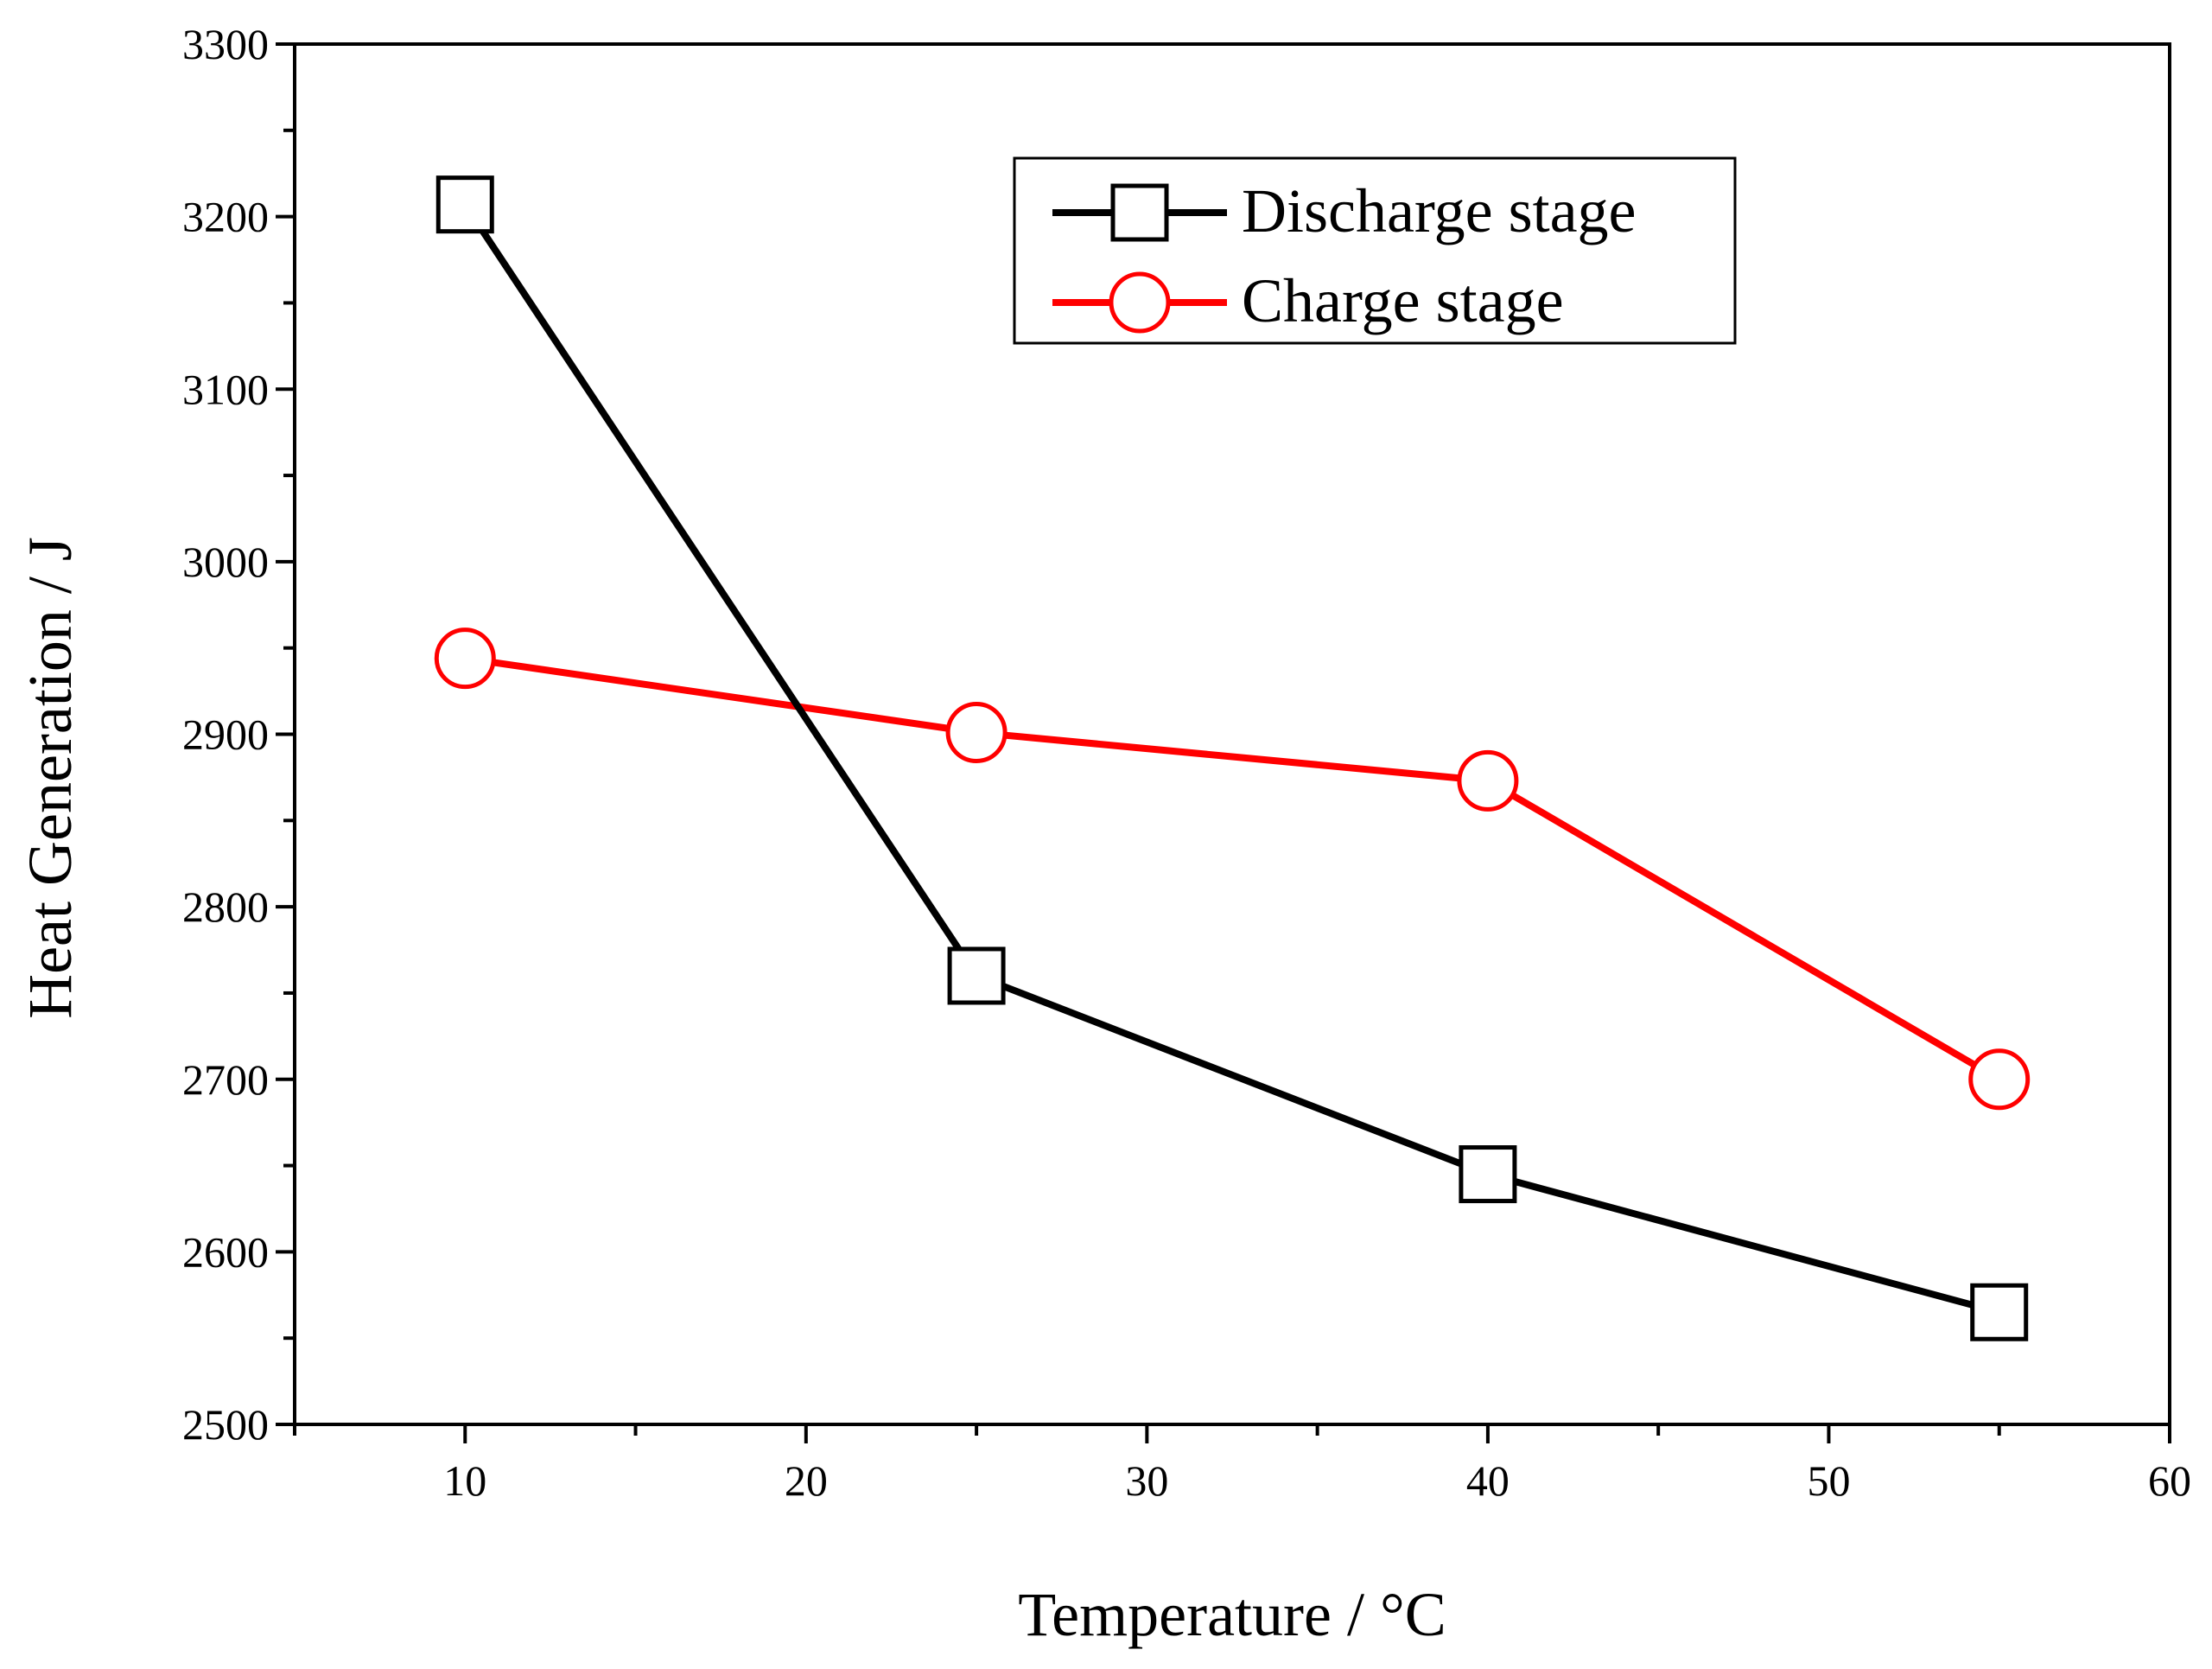  What do you see at coordinates (1403, 300) in the screenshot?
I see `legend-label-charge: Charge stage` at bounding box center [1403, 300].